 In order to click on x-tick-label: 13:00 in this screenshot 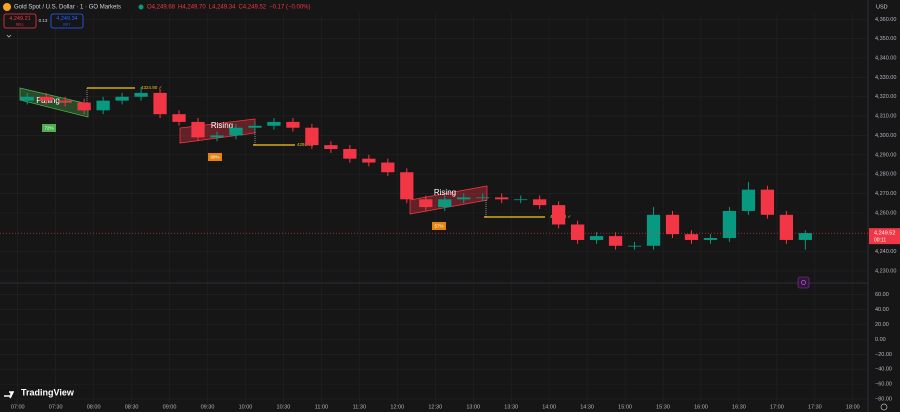, I will do `click(473, 407)`.